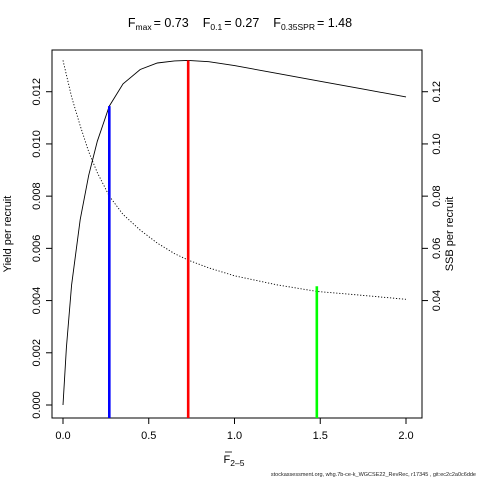  What do you see at coordinates (8, 234) in the screenshot?
I see `y-axis-label: Yield per recruit` at bounding box center [8, 234].